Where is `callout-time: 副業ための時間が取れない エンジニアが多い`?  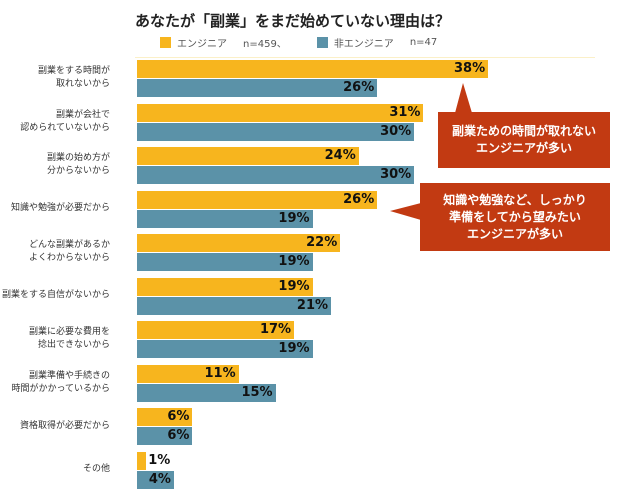 callout-time: 副業ための時間が取れない エンジニアが多い is located at coordinates (524, 140).